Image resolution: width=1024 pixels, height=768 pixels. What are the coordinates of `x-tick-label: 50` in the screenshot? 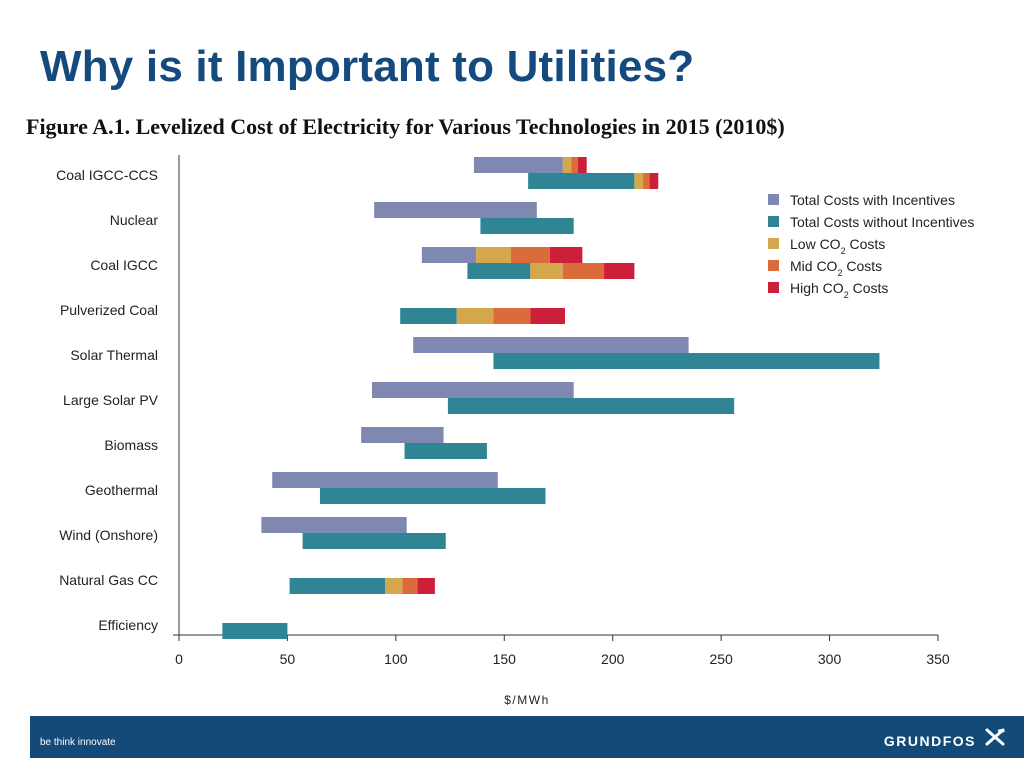 It's located at (288, 659).